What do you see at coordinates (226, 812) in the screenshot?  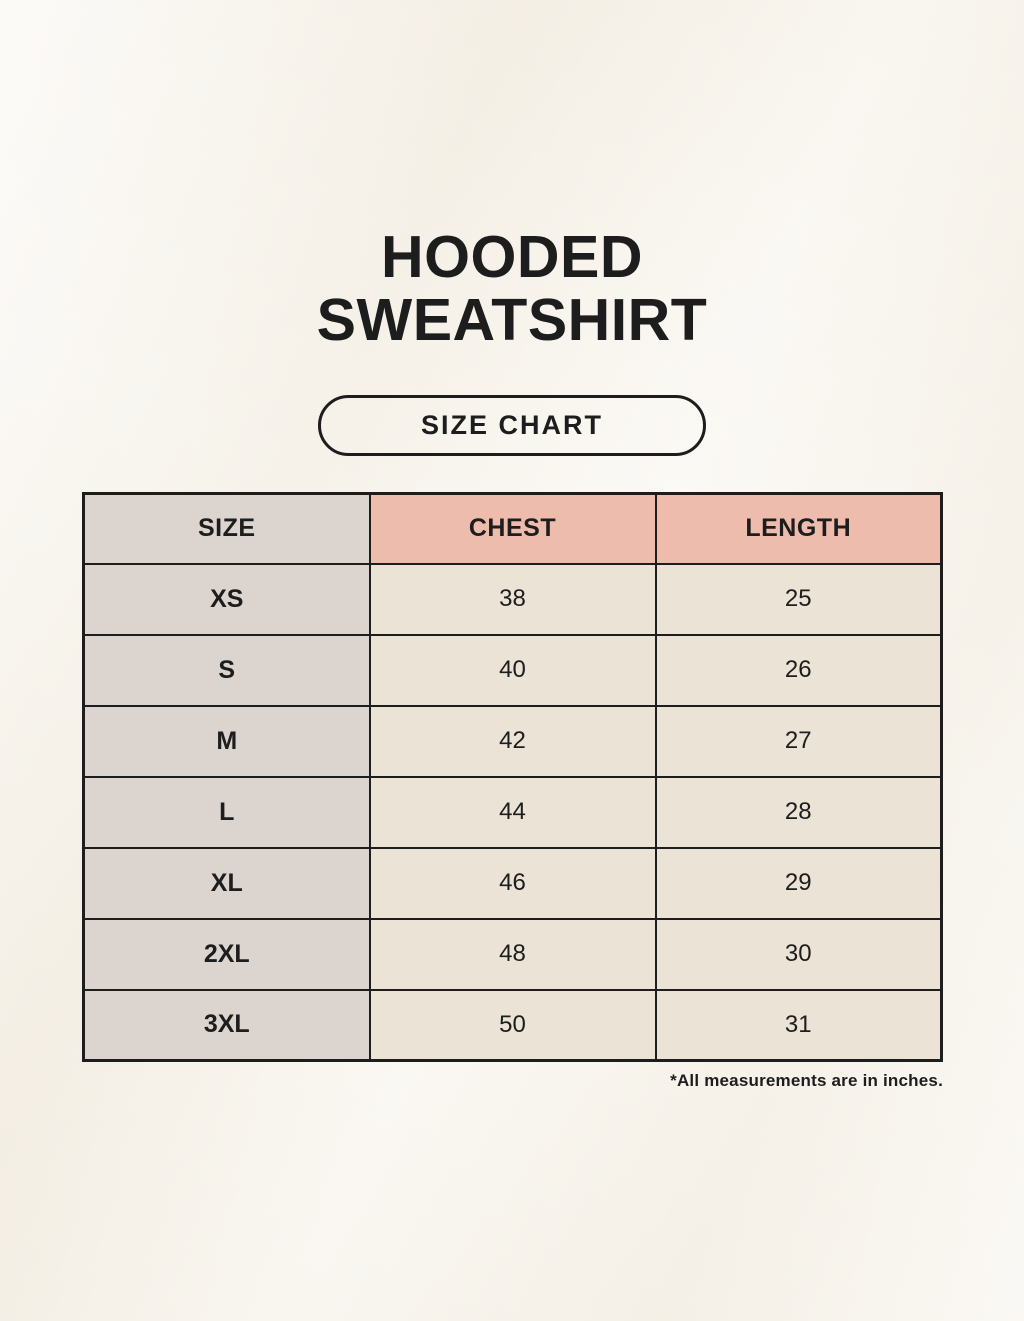 I see `size-cell: L` at bounding box center [226, 812].